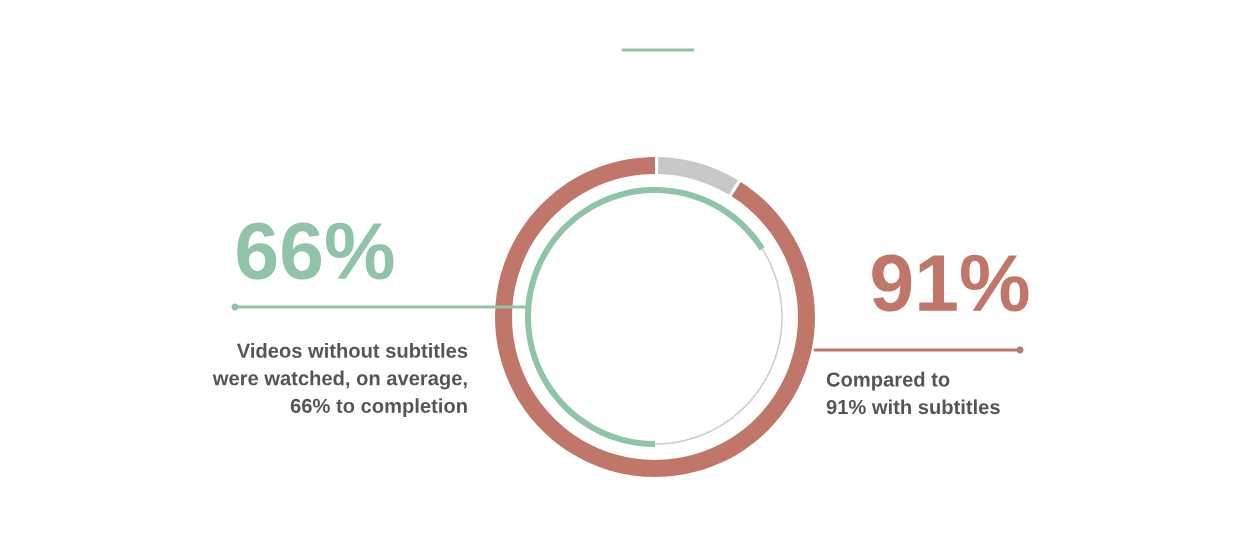 The height and width of the screenshot is (534, 1240). I want to click on data-label: 66%, so click(315, 251).